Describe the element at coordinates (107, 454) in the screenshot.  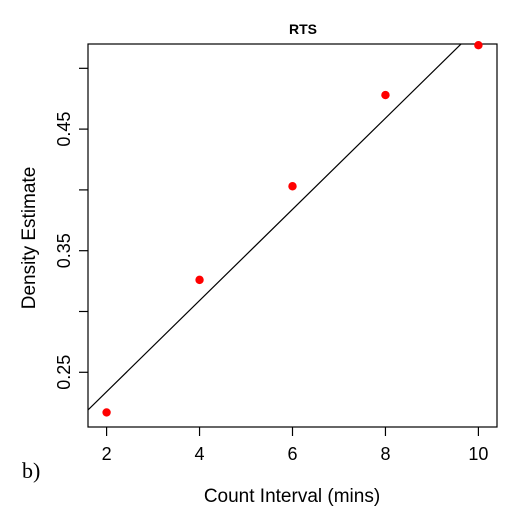
I see `x-tick-label-2: 2` at that location.